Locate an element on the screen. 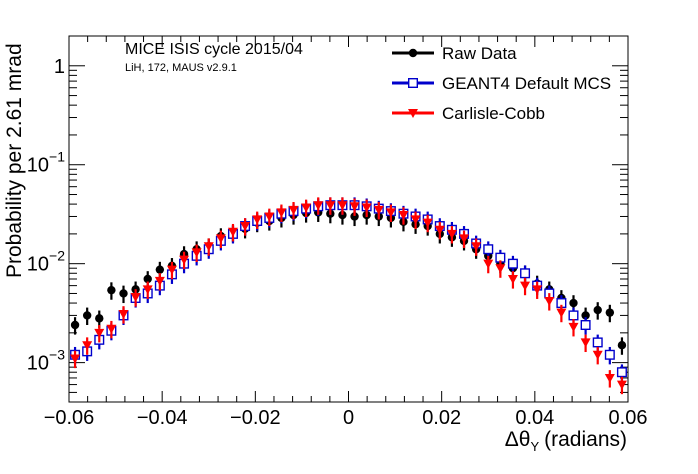 The width and height of the screenshot is (698, 474). y-tick-label: 10⁻² is located at coordinates (46, 262).